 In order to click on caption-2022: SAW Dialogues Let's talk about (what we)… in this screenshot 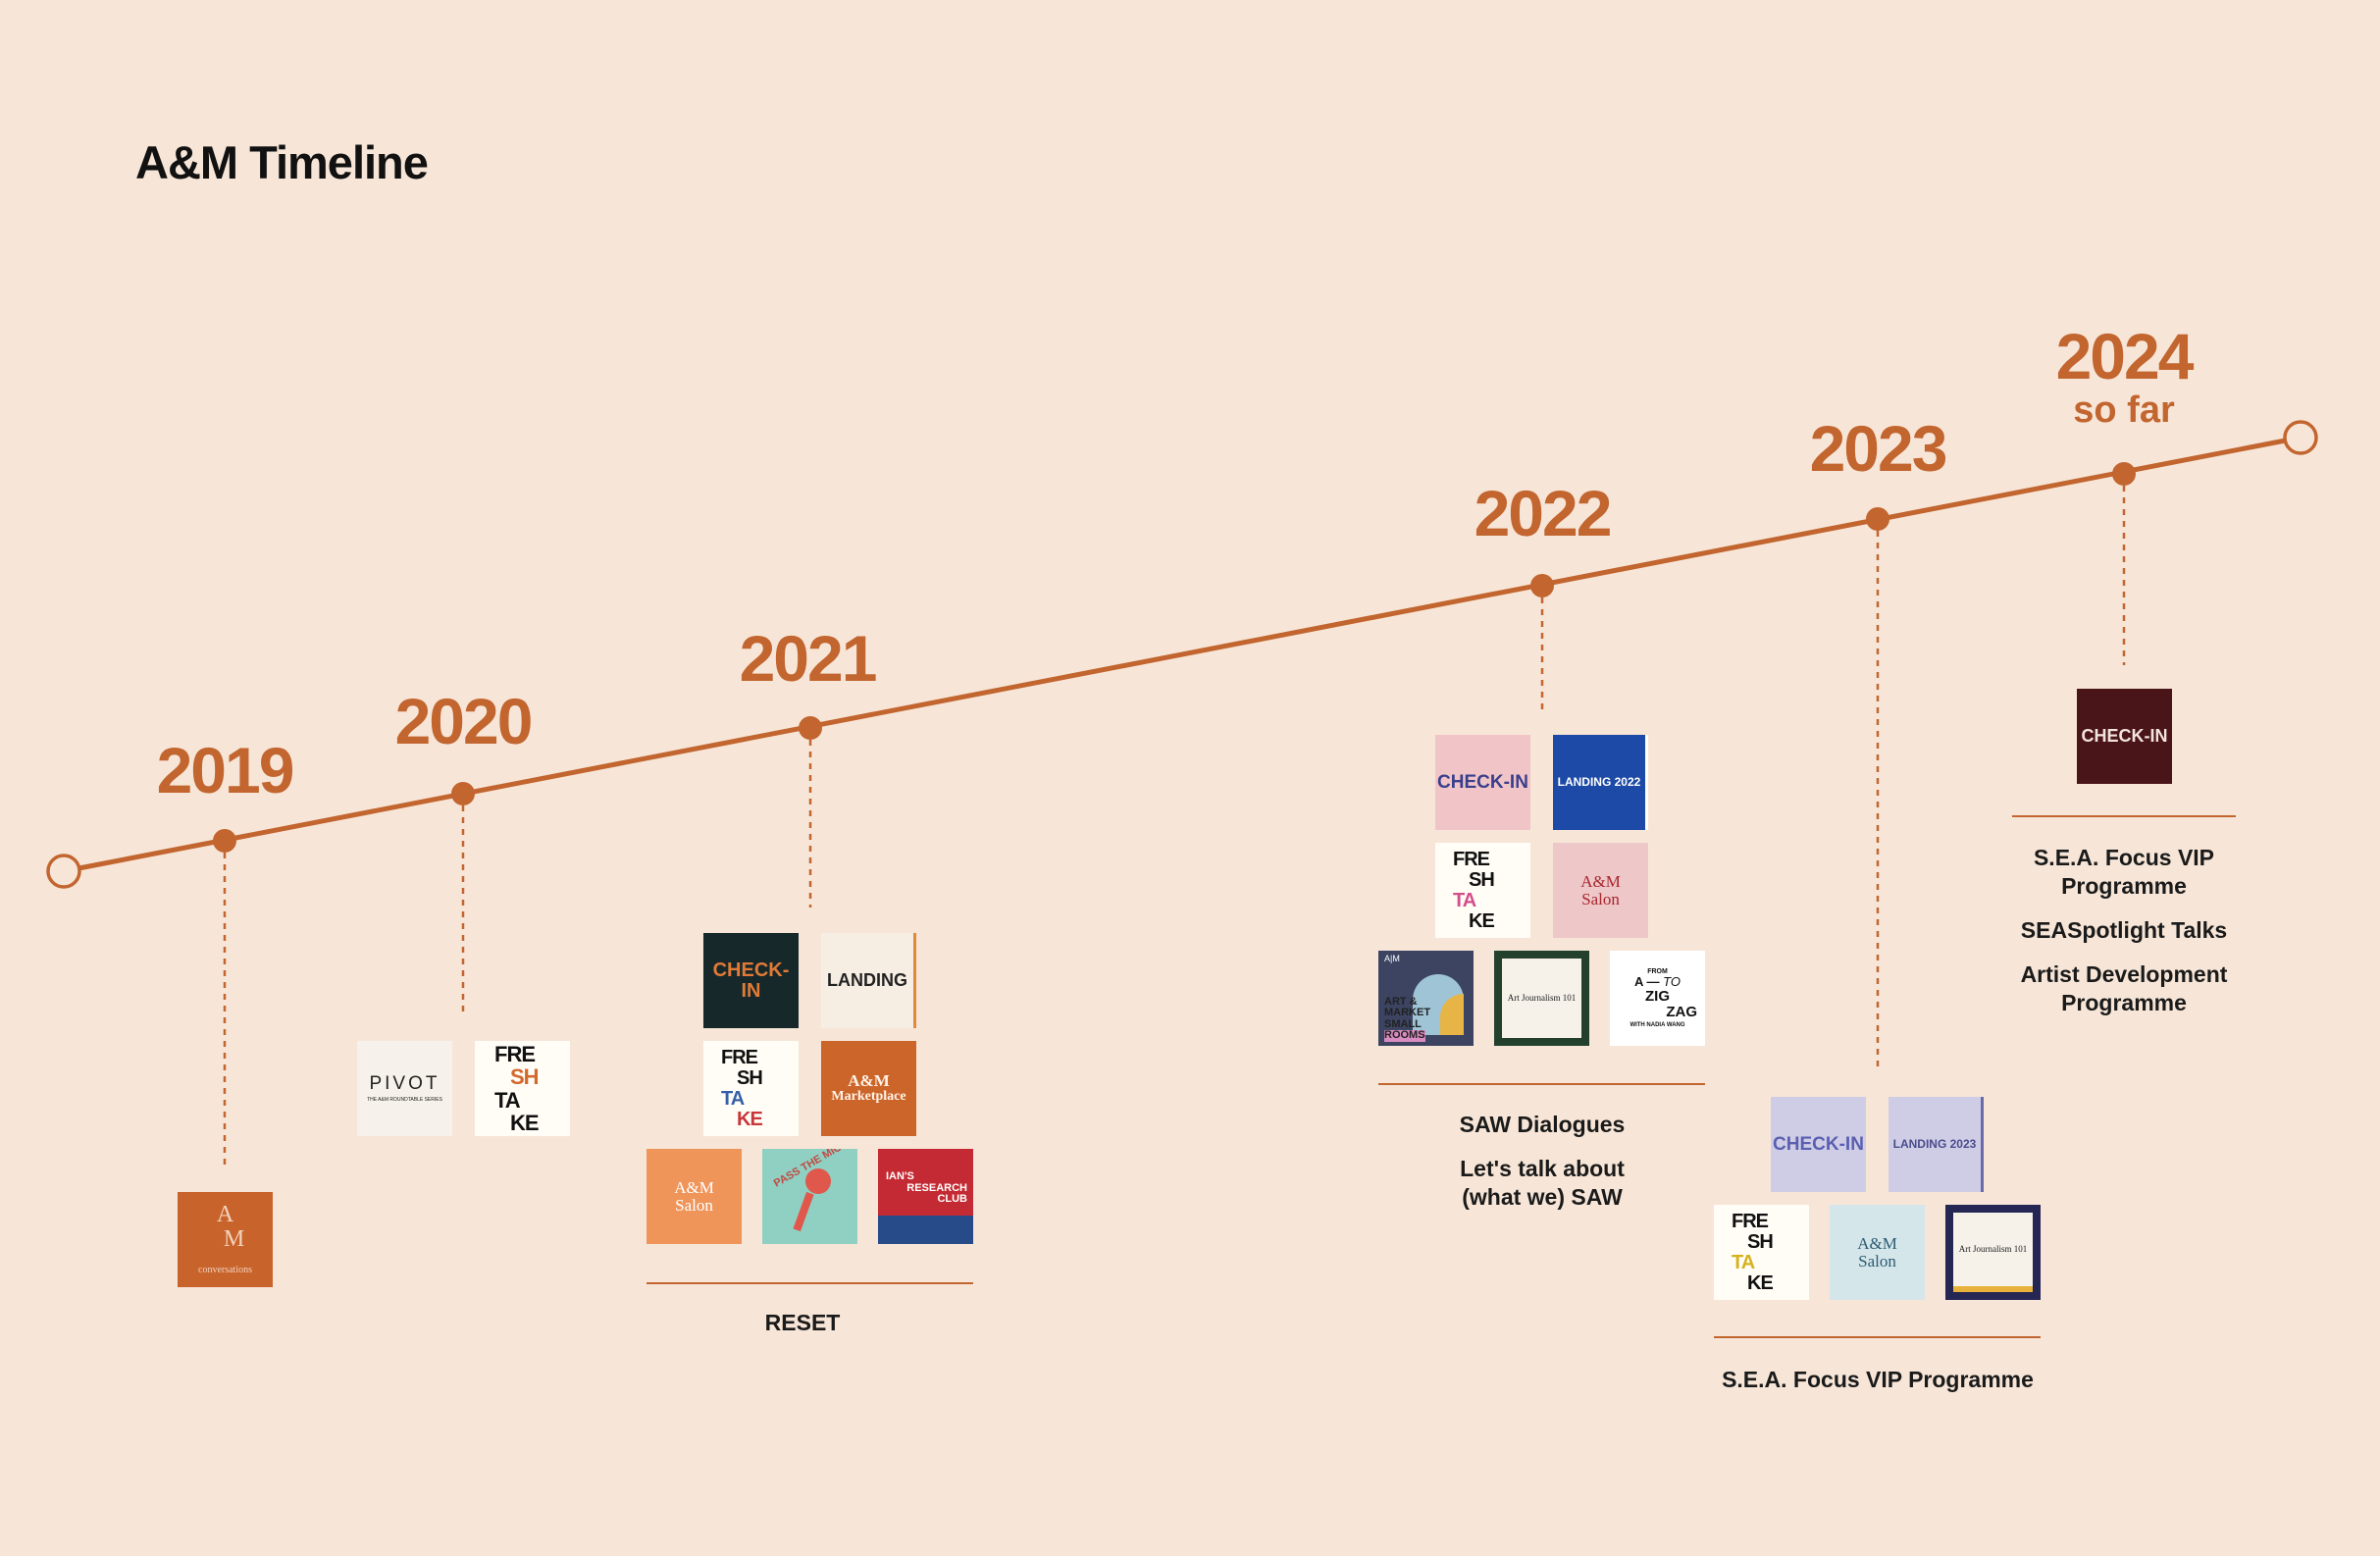, I will do `click(1542, 1169)`.